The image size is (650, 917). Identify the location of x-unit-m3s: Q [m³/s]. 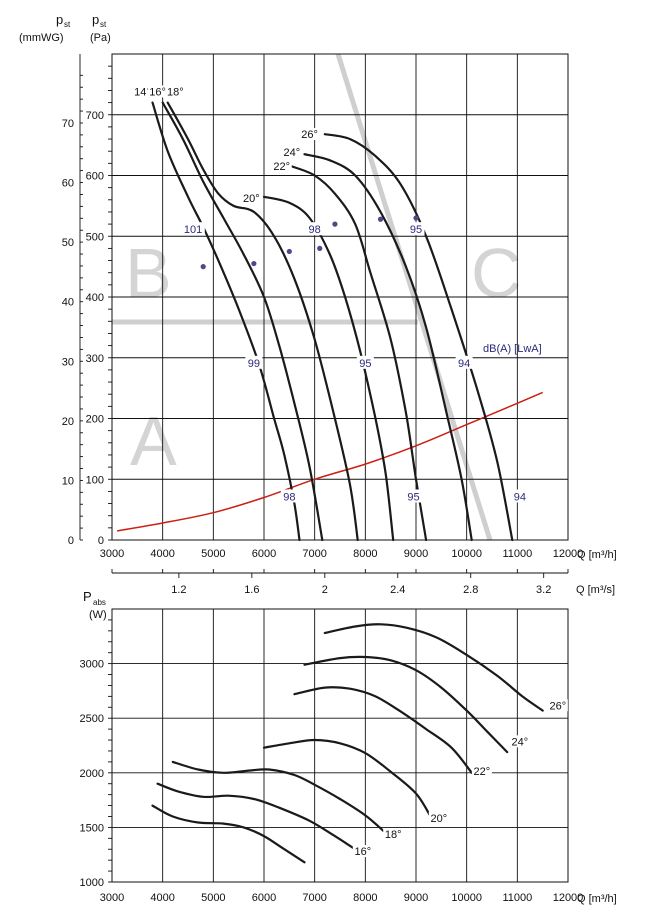
(595, 590).